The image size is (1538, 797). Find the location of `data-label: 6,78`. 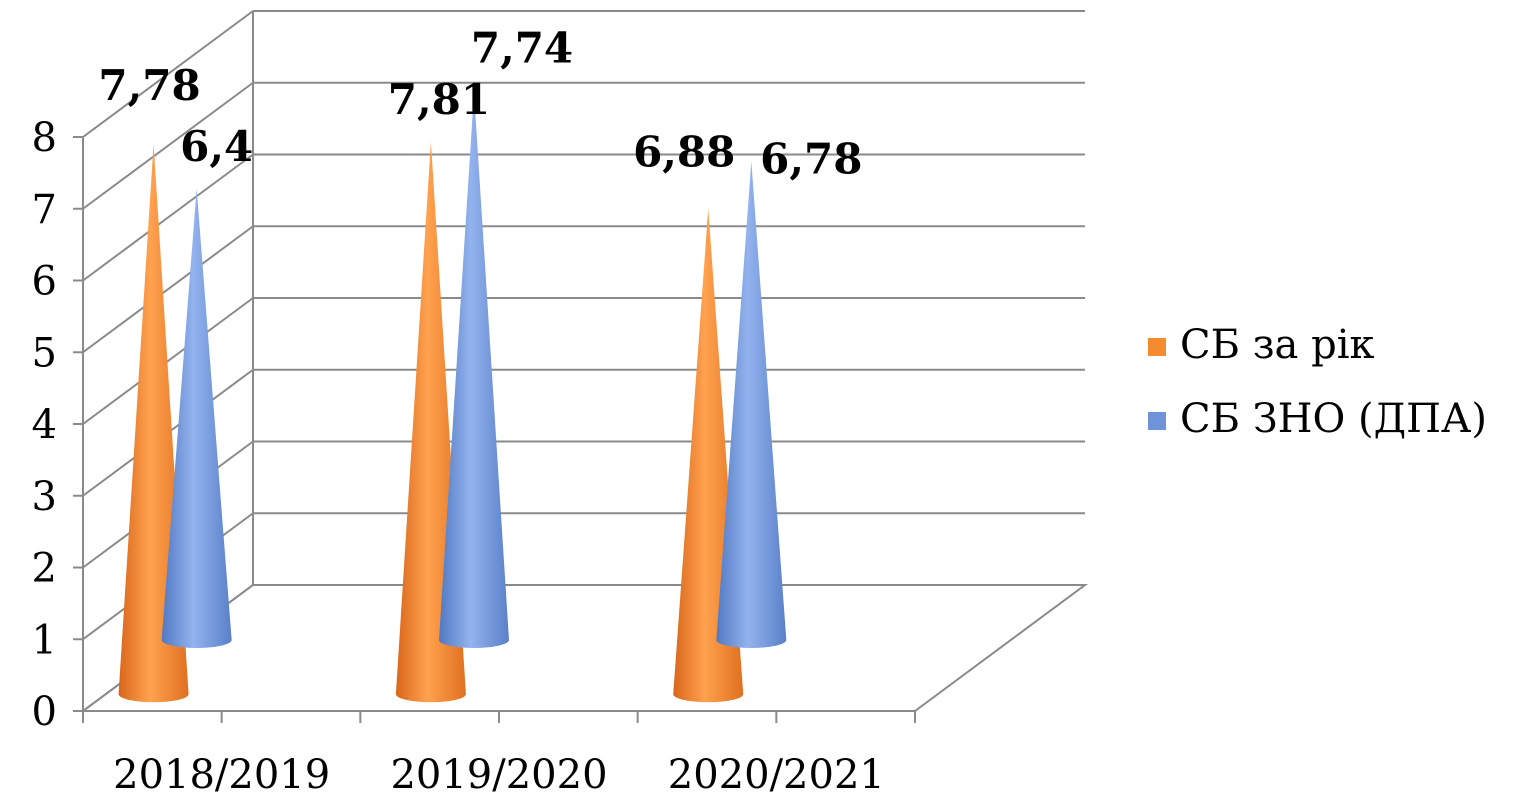

data-label: 6,78 is located at coordinates (811, 159).